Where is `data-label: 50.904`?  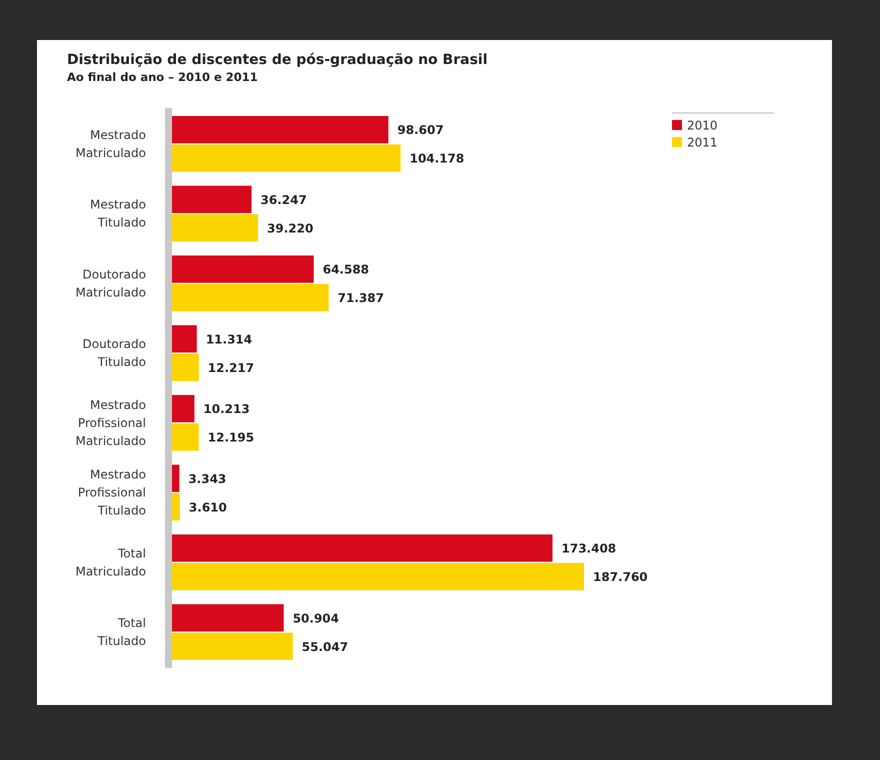 data-label: 50.904 is located at coordinates (316, 618).